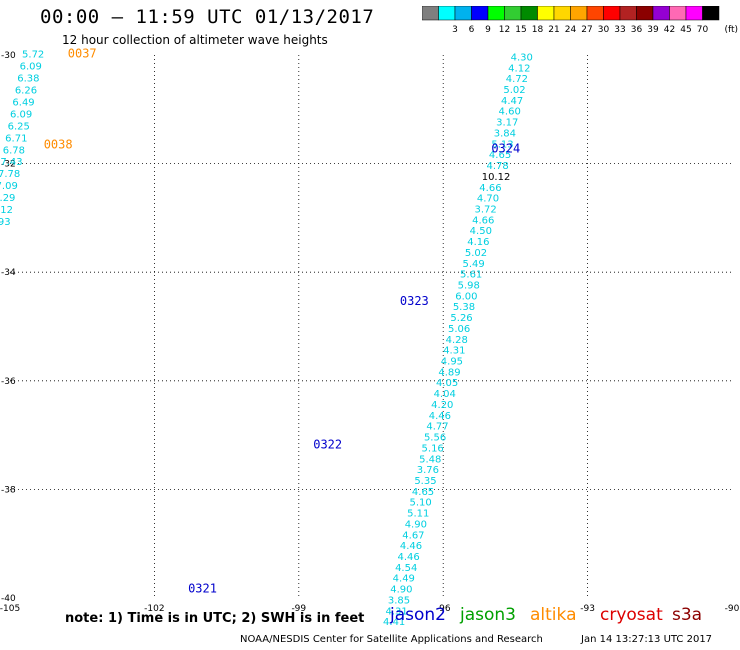 Image resolution: width=740 pixels, height=650 pixels. Describe the element at coordinates (687, 615) in the screenshot. I see `satellite-legend-s3a: s3a` at that location.